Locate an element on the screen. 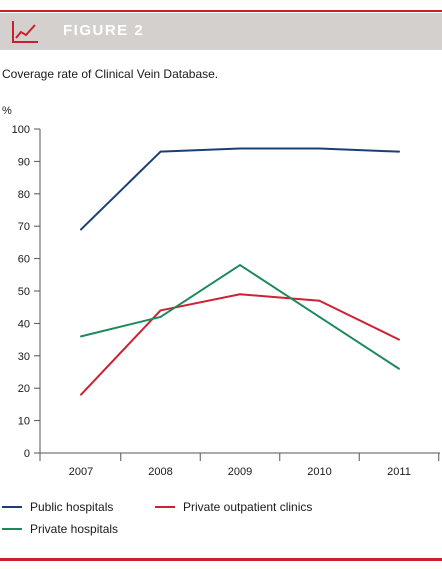 The image size is (442, 569). x-tick-label: 2007 is located at coordinates (81, 472).